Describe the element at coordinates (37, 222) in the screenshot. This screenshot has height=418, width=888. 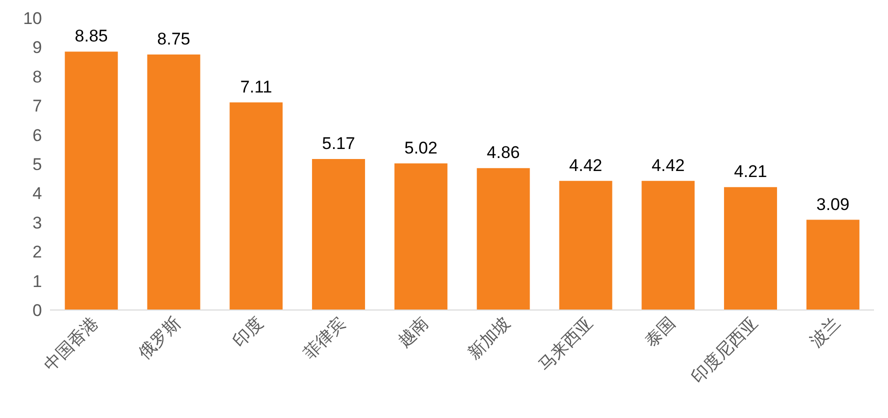
I see `y-tick-label: 3` at that location.